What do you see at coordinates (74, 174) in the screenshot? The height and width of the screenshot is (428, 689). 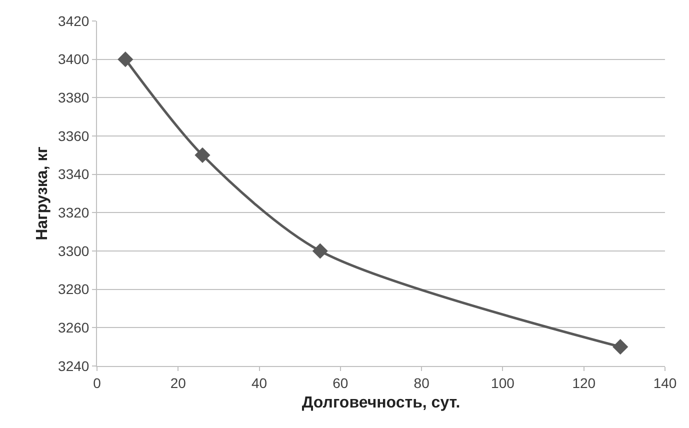 I see `y-tick-label: 3340` at bounding box center [74, 174].